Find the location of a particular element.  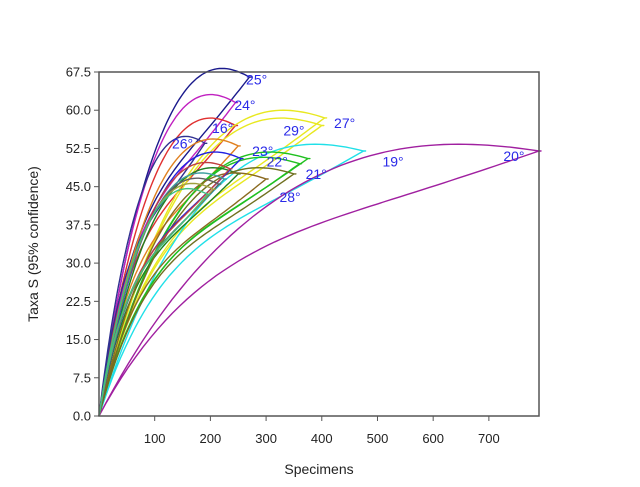

y-tick-label: 0.0 is located at coordinates (82, 416).